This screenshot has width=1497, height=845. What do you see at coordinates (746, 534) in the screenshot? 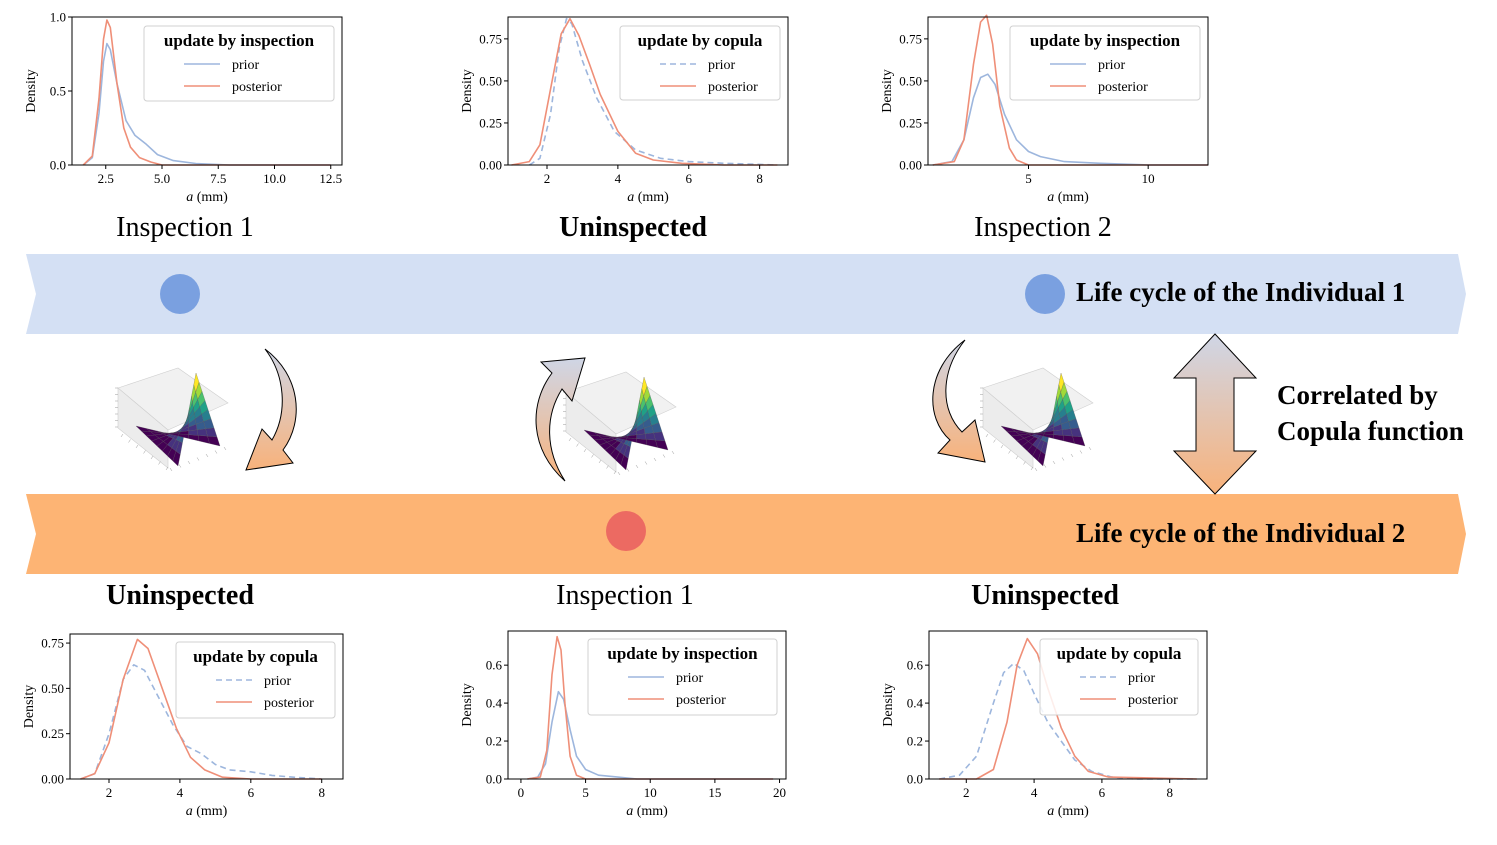
I see `band2-shape` at bounding box center [746, 534].